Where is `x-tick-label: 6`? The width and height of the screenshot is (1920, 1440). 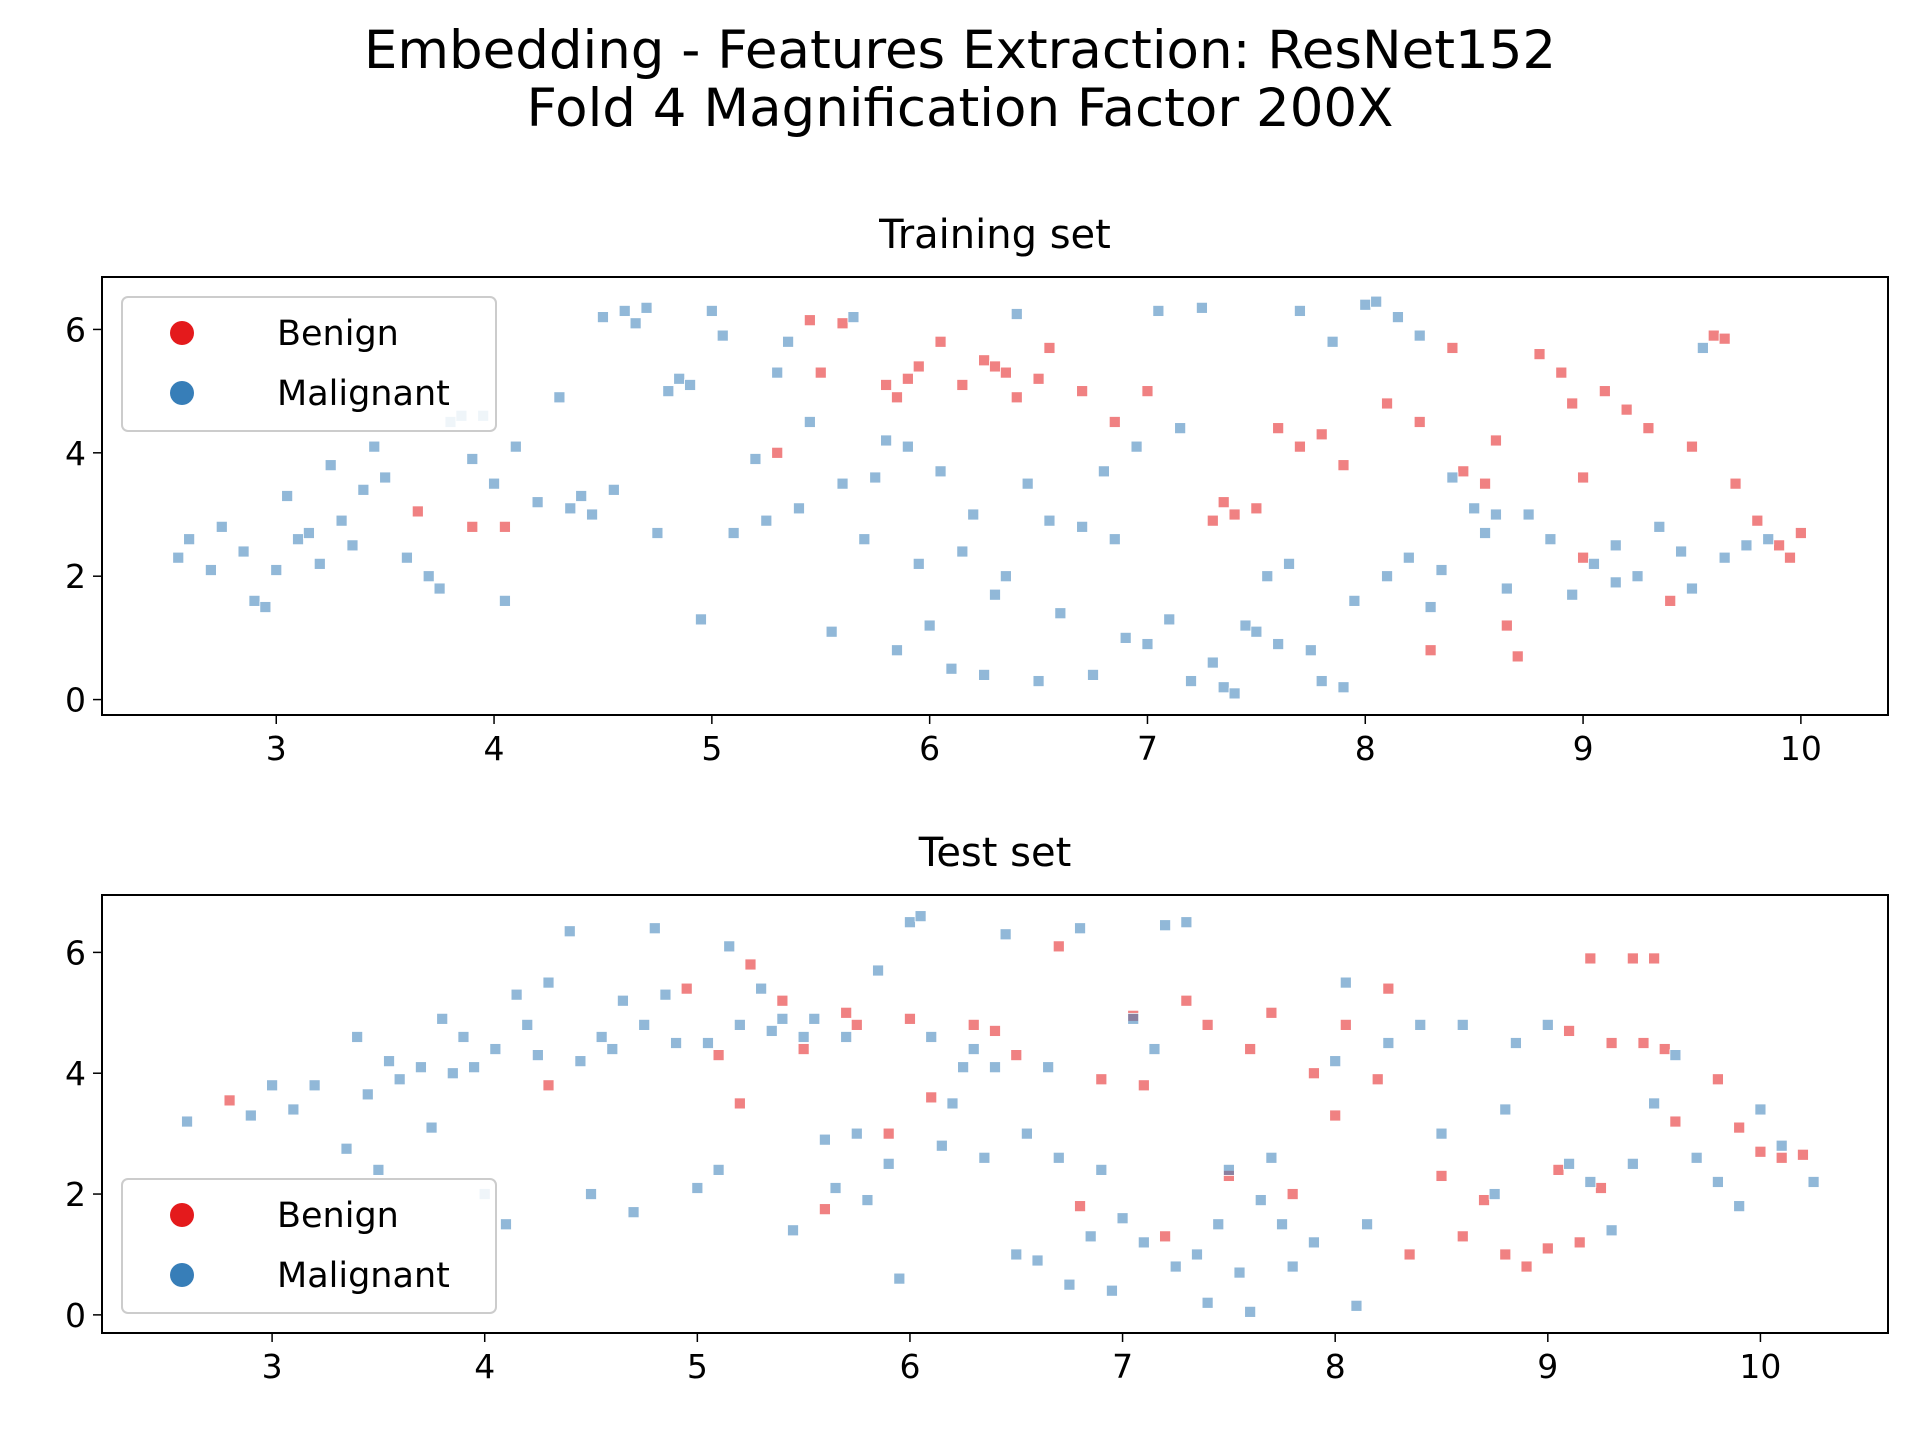
x-tick-label: 6 is located at coordinates (909, 1366).